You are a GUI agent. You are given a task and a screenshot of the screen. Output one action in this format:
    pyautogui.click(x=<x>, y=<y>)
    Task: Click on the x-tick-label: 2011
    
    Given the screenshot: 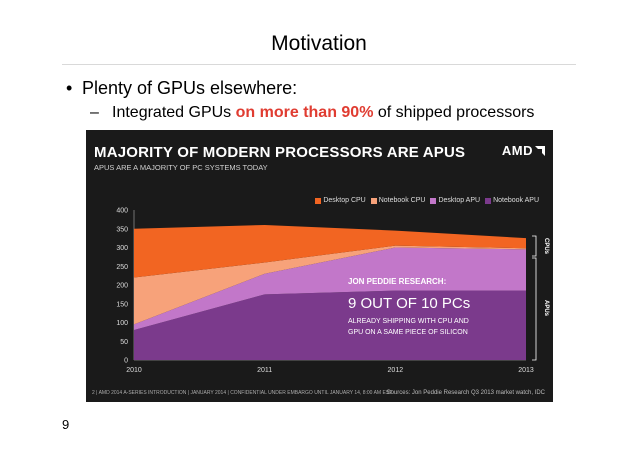 What is the action you would take?
    pyautogui.click(x=264, y=370)
    